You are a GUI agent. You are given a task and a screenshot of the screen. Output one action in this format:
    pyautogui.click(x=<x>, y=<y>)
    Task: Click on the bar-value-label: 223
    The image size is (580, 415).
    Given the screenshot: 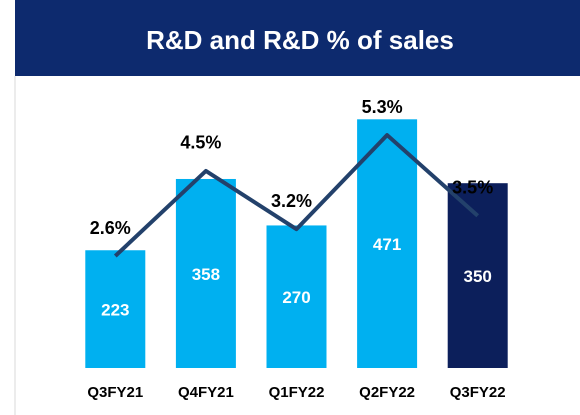 What is the action you would take?
    pyautogui.click(x=115, y=310)
    